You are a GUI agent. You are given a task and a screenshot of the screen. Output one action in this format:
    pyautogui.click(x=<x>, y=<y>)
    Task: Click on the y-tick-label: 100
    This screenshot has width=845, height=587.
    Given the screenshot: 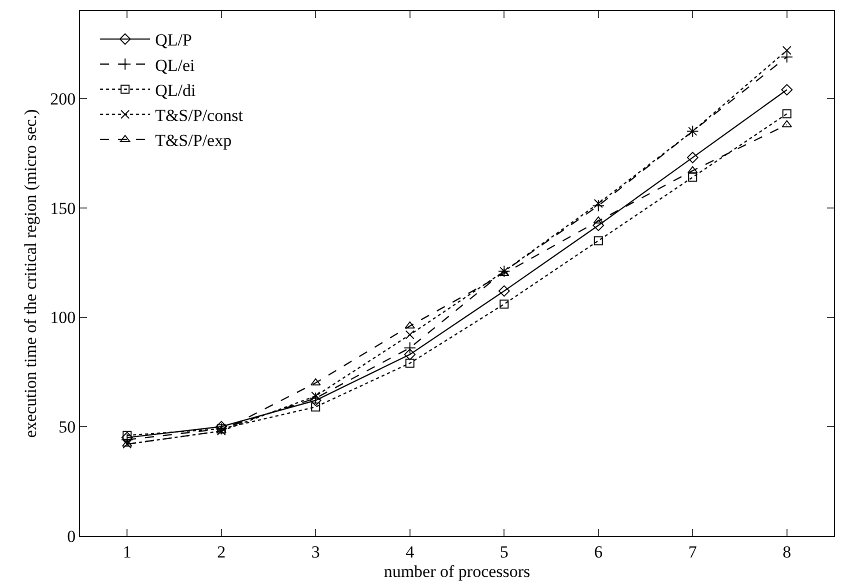 What is the action you would take?
    pyautogui.click(x=63, y=318)
    